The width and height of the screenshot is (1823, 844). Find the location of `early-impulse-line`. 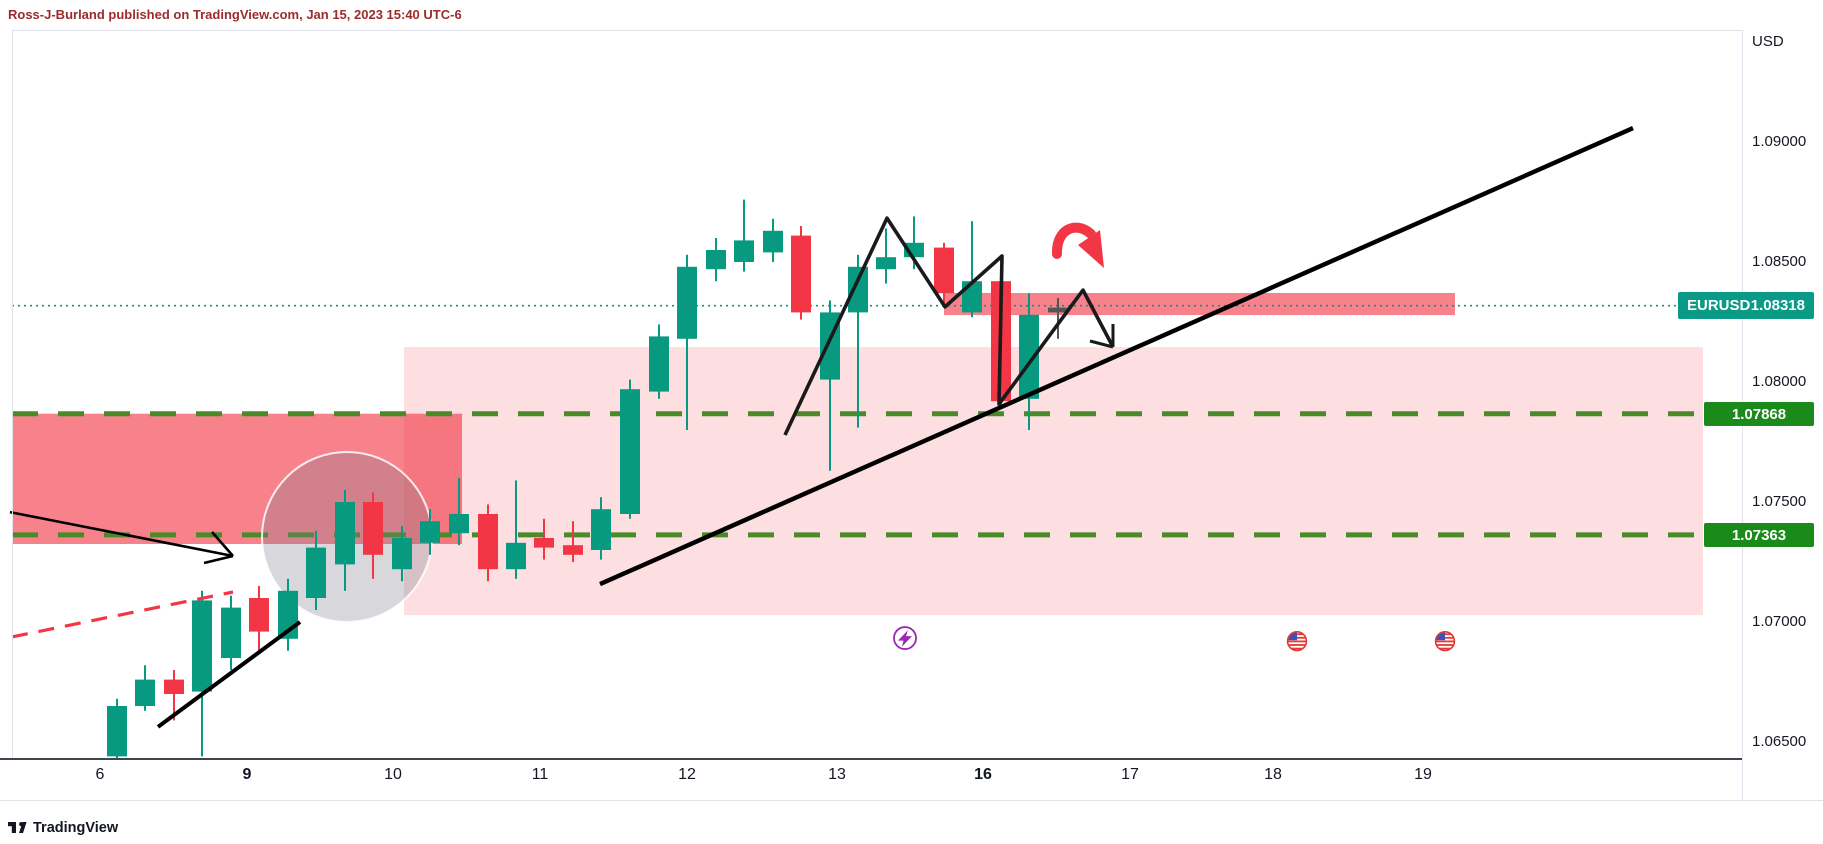

early-impulse-line is located at coordinates (229, 674).